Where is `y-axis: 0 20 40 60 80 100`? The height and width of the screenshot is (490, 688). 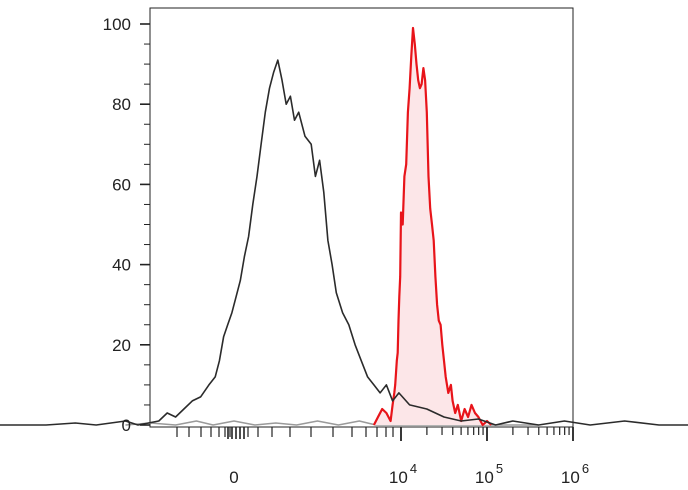
y-axis: 0 20 40 60 80 100 is located at coordinates (126, 225).